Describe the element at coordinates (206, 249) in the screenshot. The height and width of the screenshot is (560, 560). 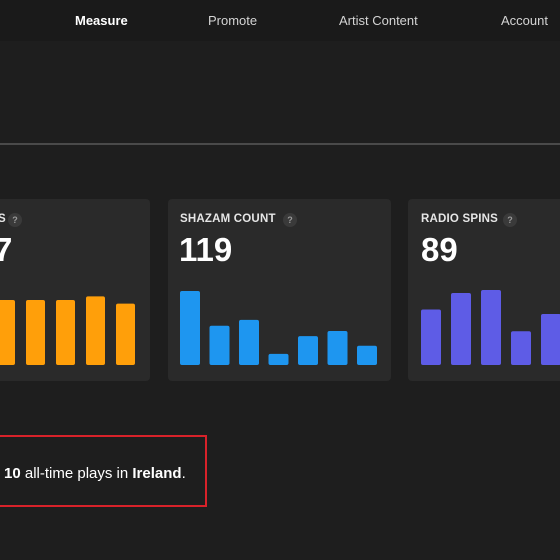
I see `shazam-count-value: 119` at that location.